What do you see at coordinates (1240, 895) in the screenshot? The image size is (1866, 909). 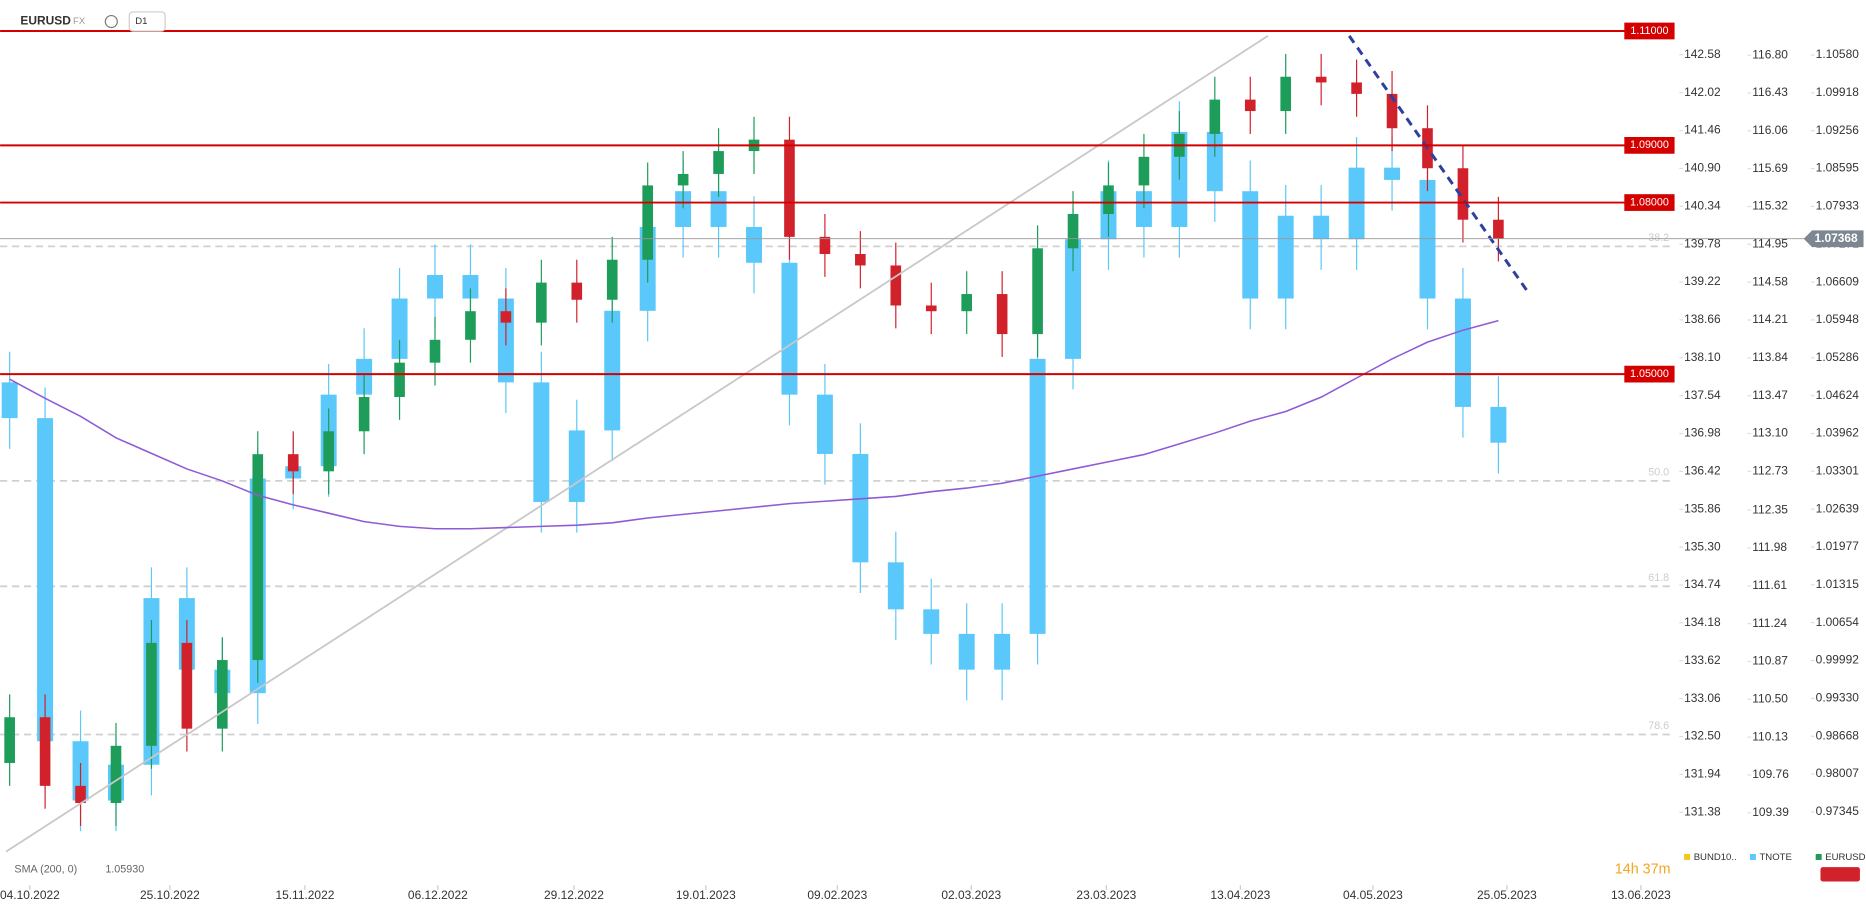 I see `x-tick-label: 13.04.2023` at bounding box center [1240, 895].